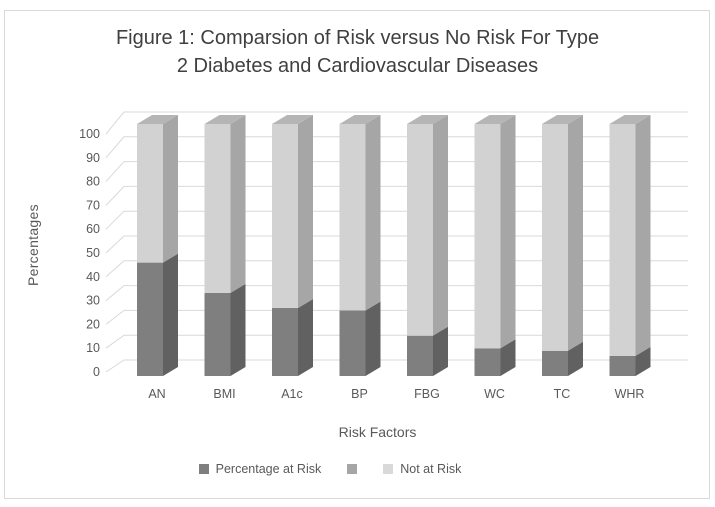 The image size is (715, 507). What do you see at coordinates (630, 394) in the screenshot?
I see `x-category-label: WHR` at bounding box center [630, 394].